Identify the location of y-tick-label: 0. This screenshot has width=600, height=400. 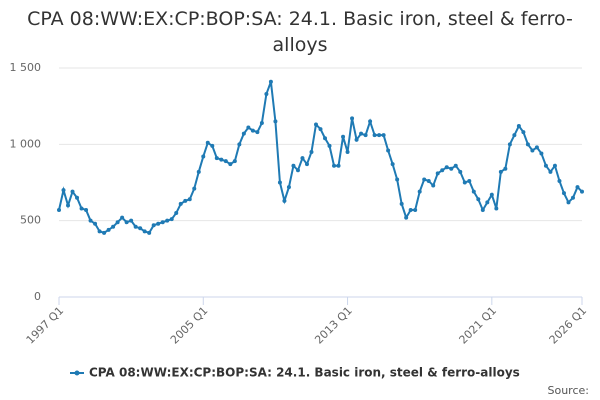
(37, 296).